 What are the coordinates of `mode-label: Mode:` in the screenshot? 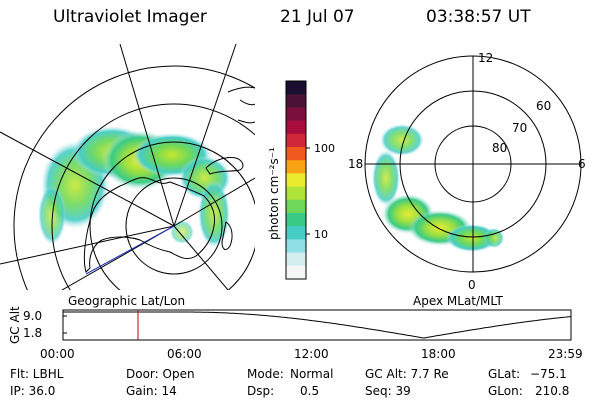 It's located at (265, 374).